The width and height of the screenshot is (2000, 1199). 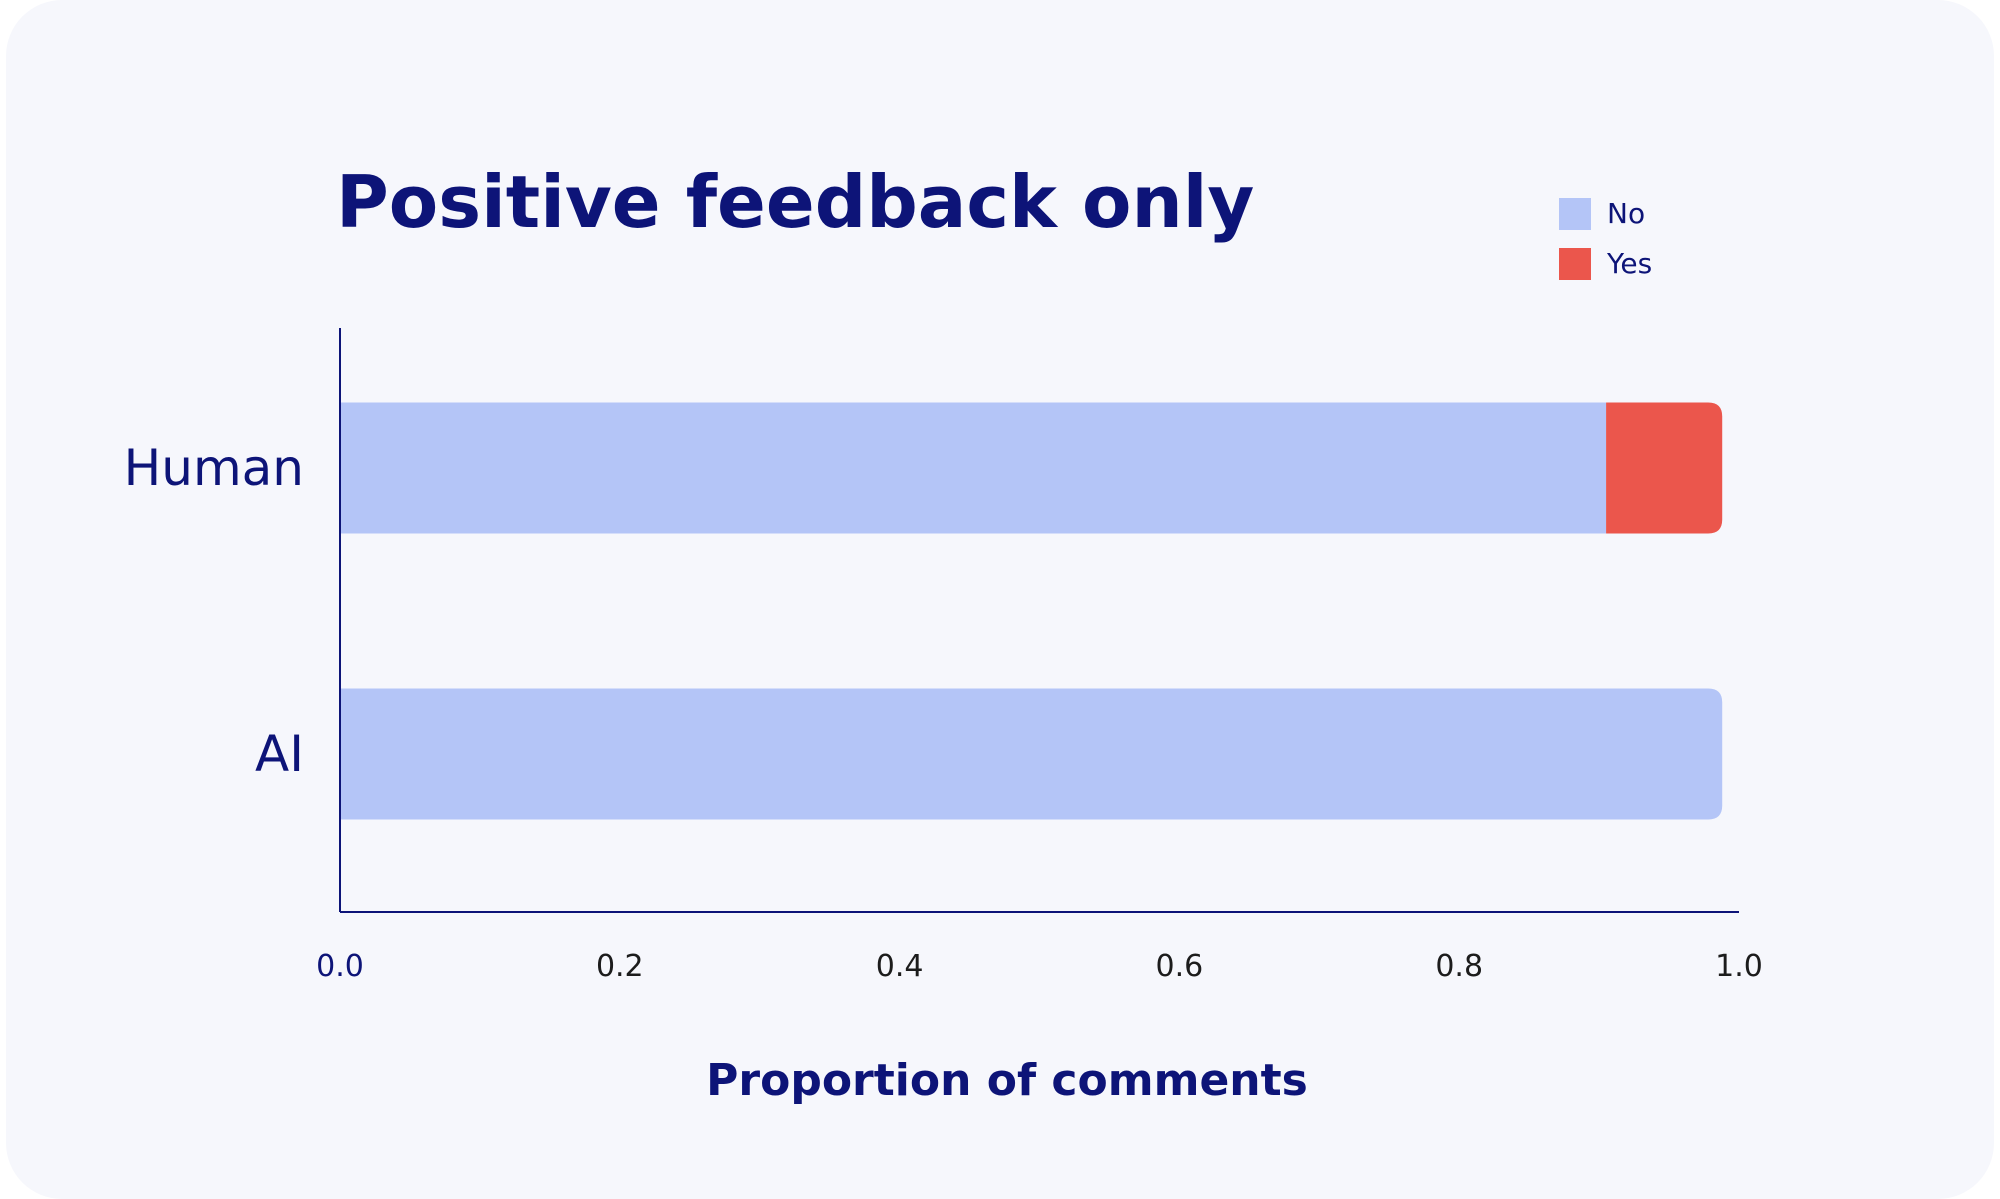 What do you see at coordinates (620, 966) in the screenshot?
I see `x-tick-label-0-2: 0.2` at bounding box center [620, 966].